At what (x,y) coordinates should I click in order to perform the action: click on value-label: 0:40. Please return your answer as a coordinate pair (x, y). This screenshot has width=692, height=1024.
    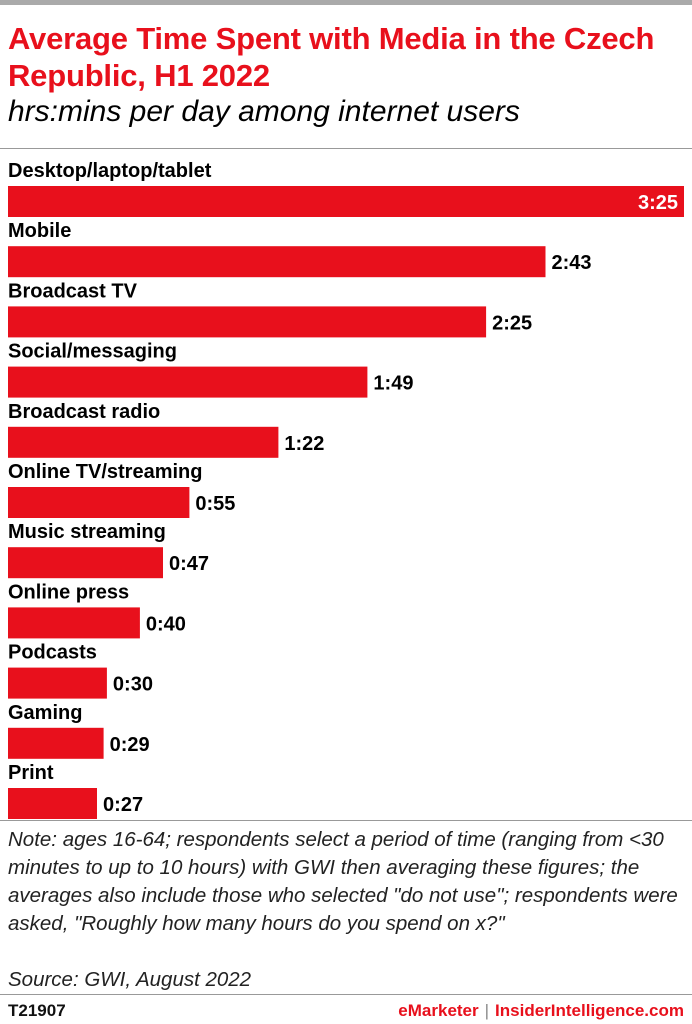
    Looking at the image, I should click on (166, 624).